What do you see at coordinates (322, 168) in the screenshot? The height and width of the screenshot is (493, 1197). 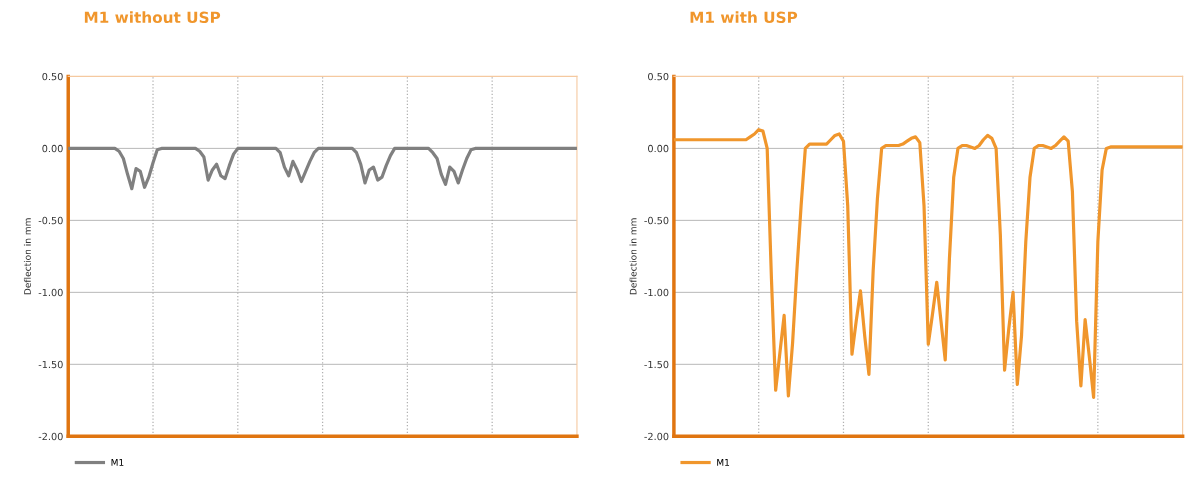 I see `line-series` at bounding box center [322, 168].